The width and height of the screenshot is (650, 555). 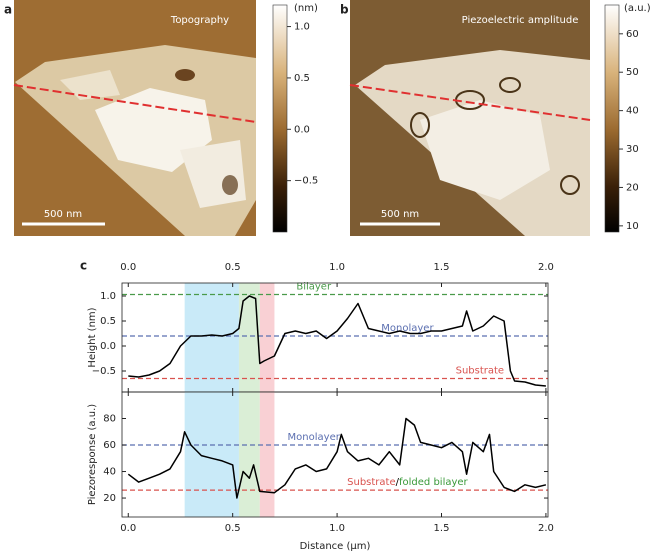 What do you see at coordinates (632, 34) in the screenshot?
I see `colorbar-tick-label: 60` at bounding box center [632, 34].